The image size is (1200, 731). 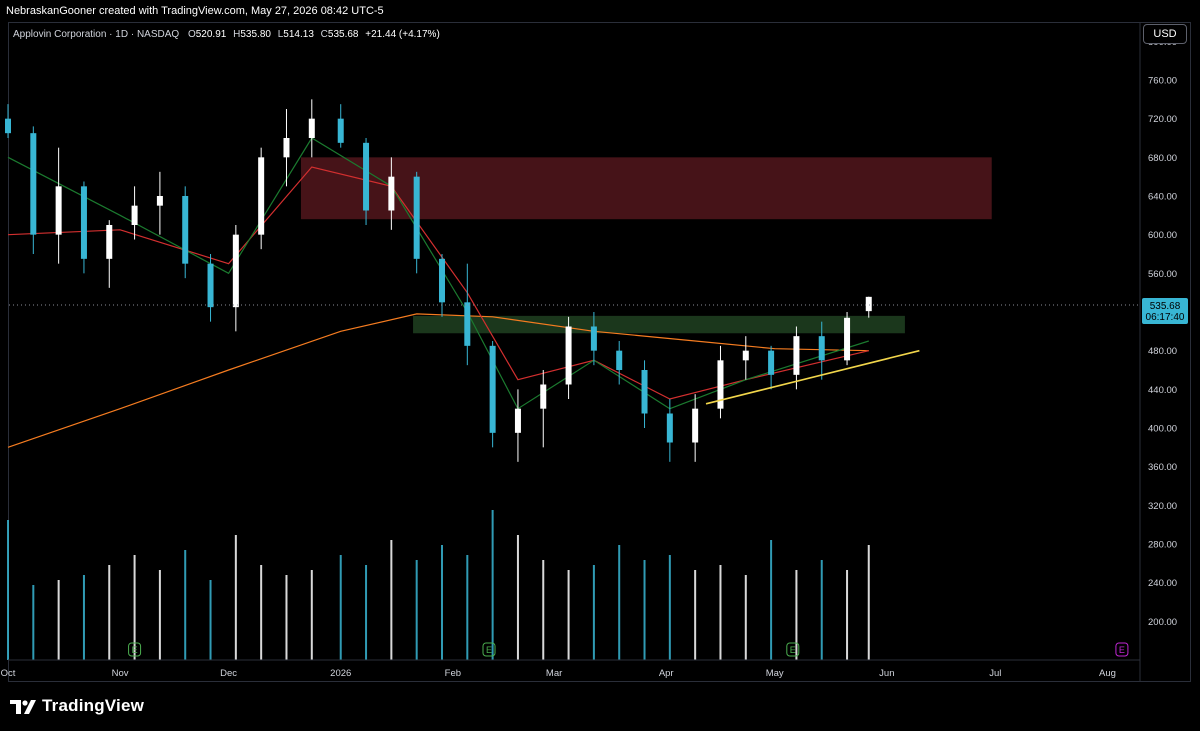 What do you see at coordinates (554, 673) in the screenshot?
I see `time-tick-label: Mar` at bounding box center [554, 673].